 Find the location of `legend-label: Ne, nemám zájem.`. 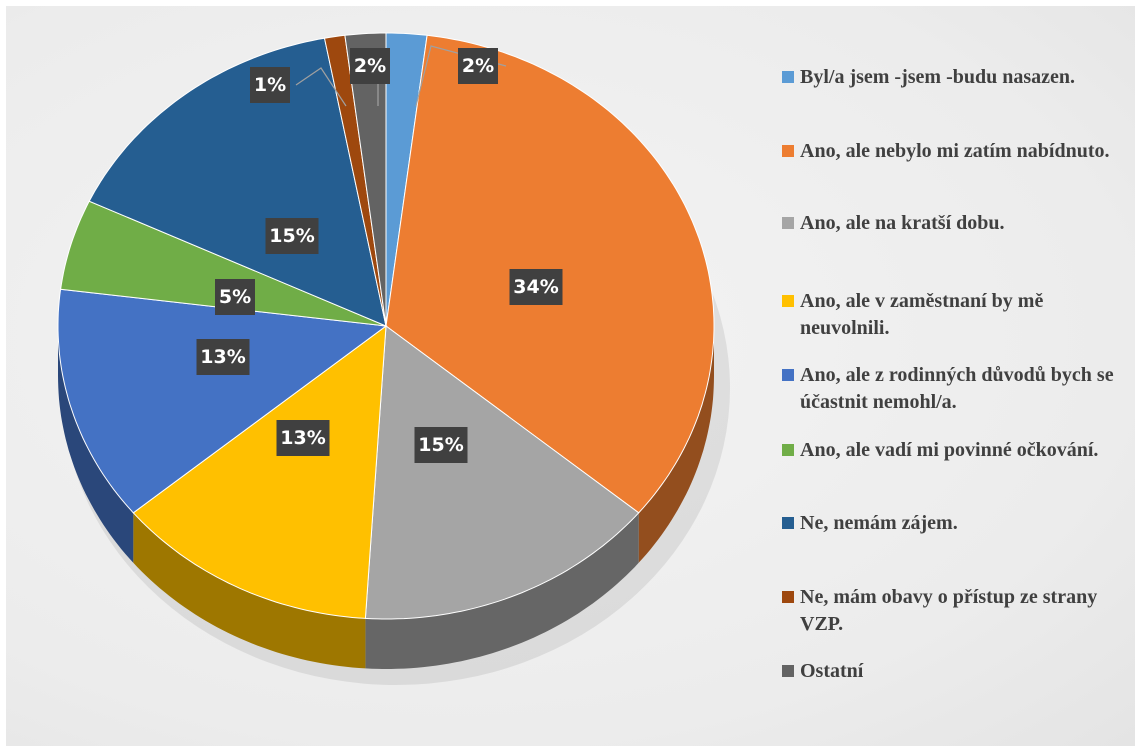

legend-label: Ne, nemám zájem. is located at coordinates (879, 523).